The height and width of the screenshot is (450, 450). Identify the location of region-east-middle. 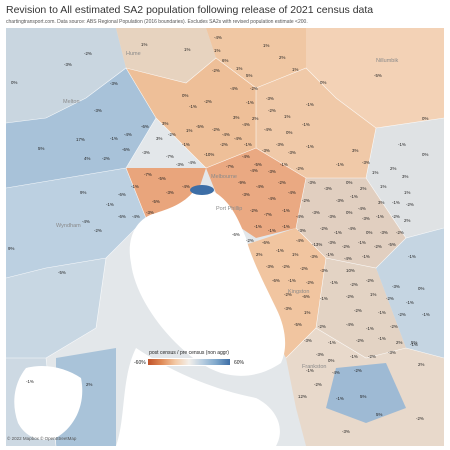
(351, 223).